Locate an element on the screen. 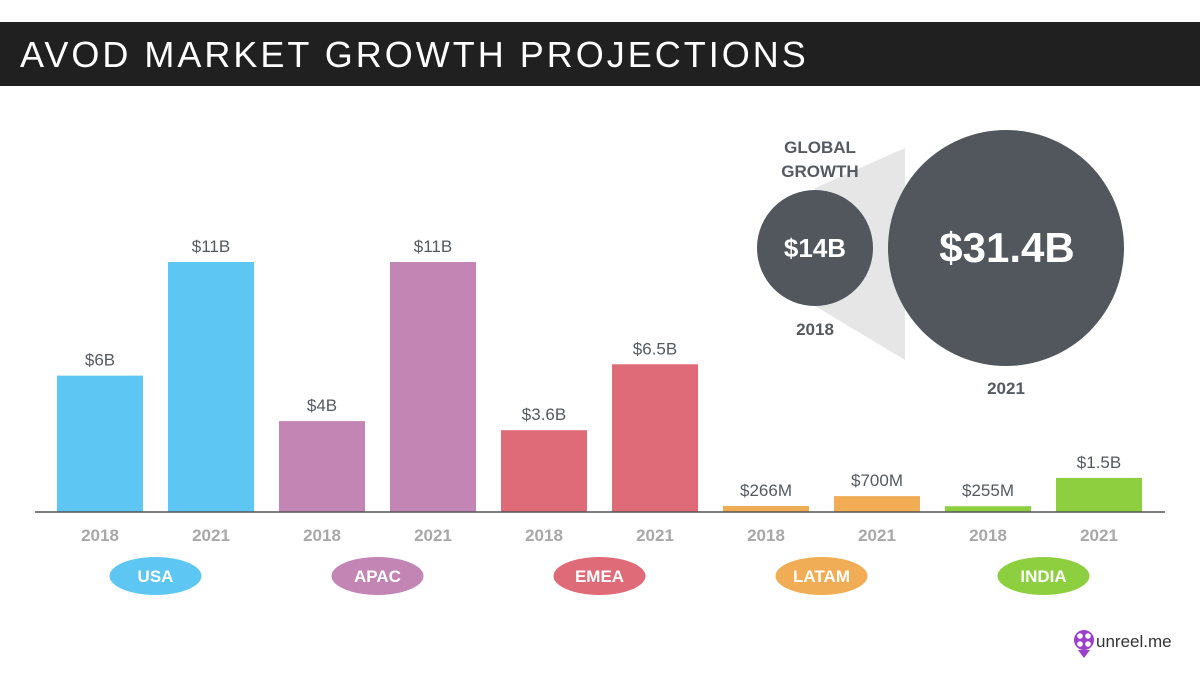  region-label-latam: LATAM is located at coordinates (821, 576).